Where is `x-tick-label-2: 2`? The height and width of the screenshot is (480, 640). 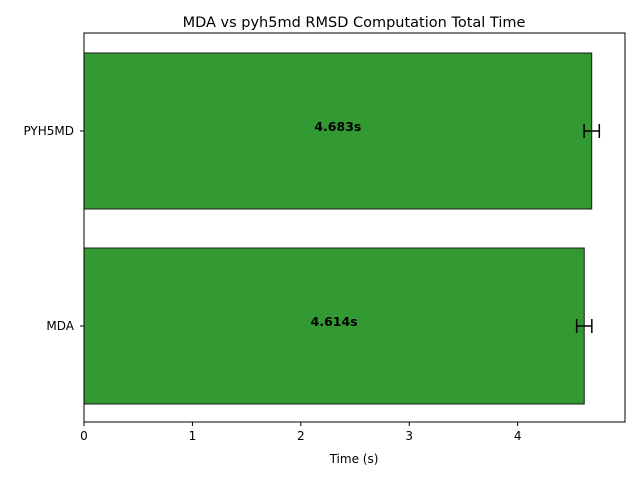 x-tick-label-2: 2 is located at coordinates (301, 436).